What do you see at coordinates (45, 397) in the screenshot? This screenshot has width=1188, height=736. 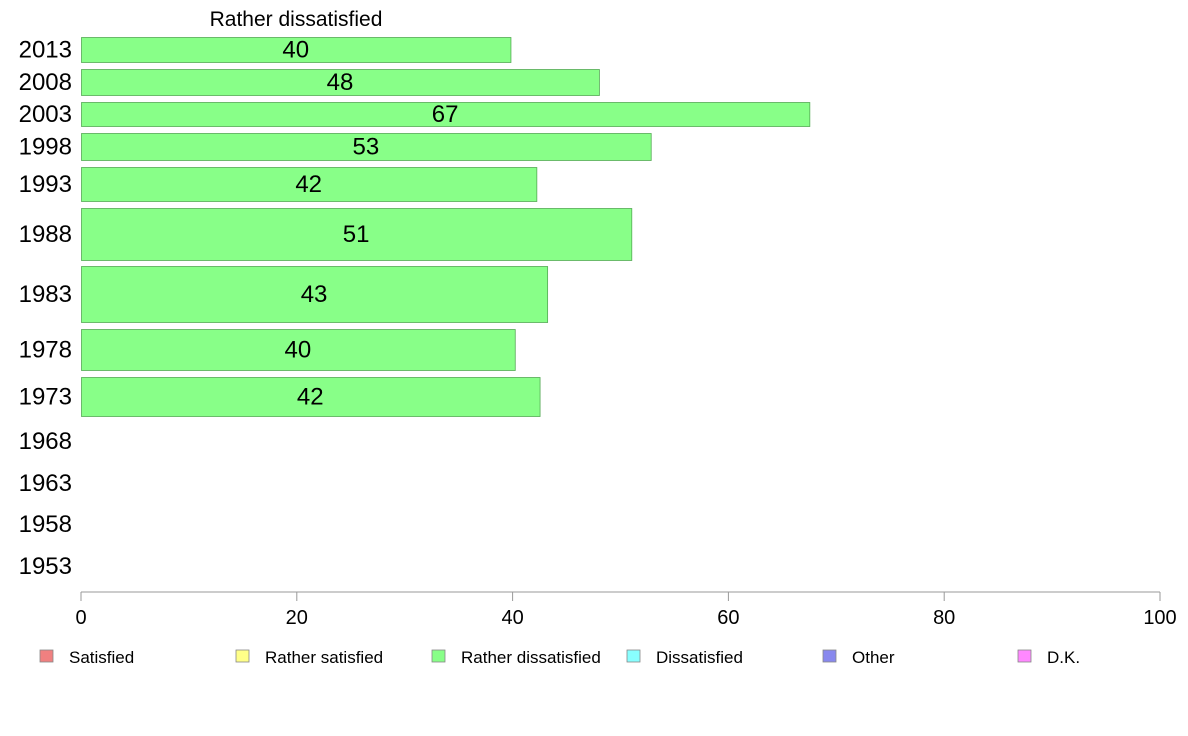 I see `year-label: 1973` at bounding box center [45, 397].